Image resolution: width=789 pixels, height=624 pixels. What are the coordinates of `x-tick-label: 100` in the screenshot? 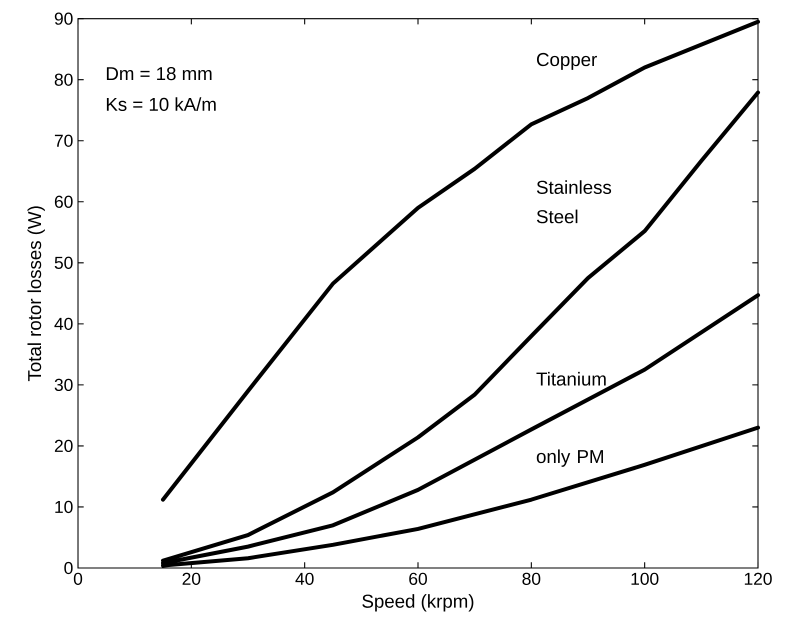 It's located at (645, 578).